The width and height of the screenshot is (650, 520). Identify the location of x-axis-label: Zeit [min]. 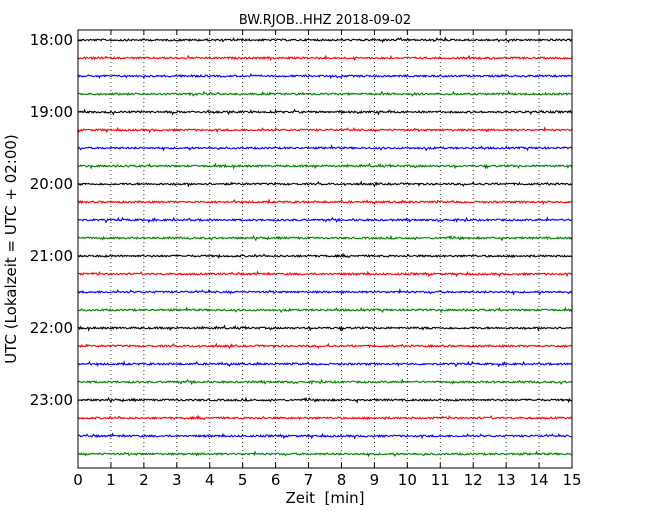
(324, 498).